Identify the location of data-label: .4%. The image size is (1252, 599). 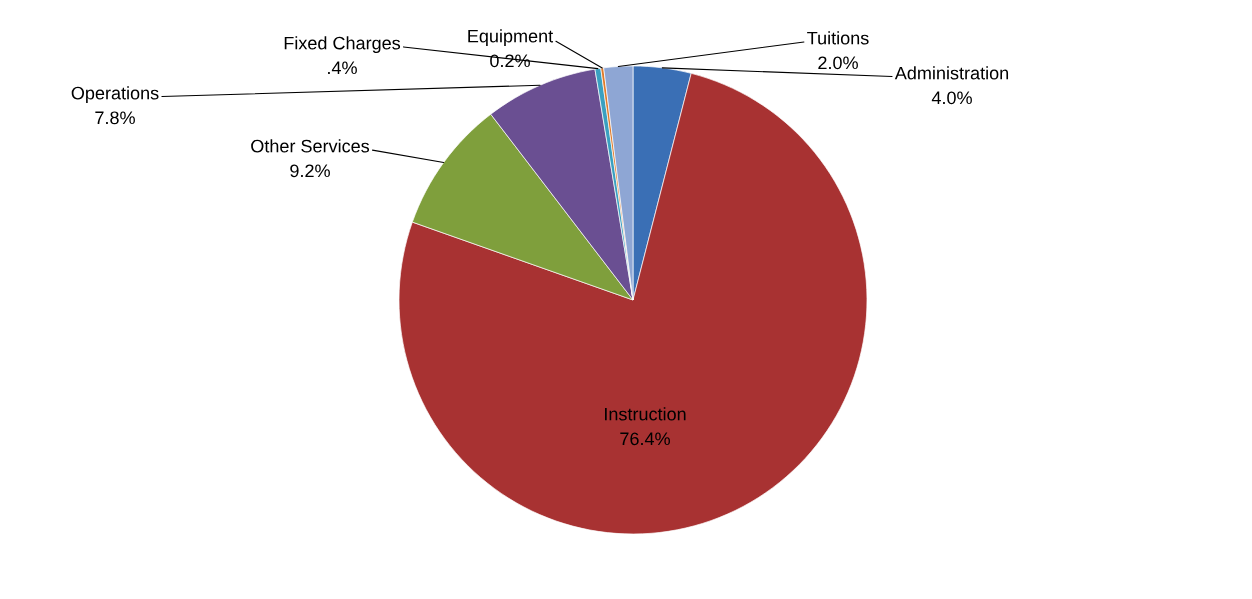
(342, 68).